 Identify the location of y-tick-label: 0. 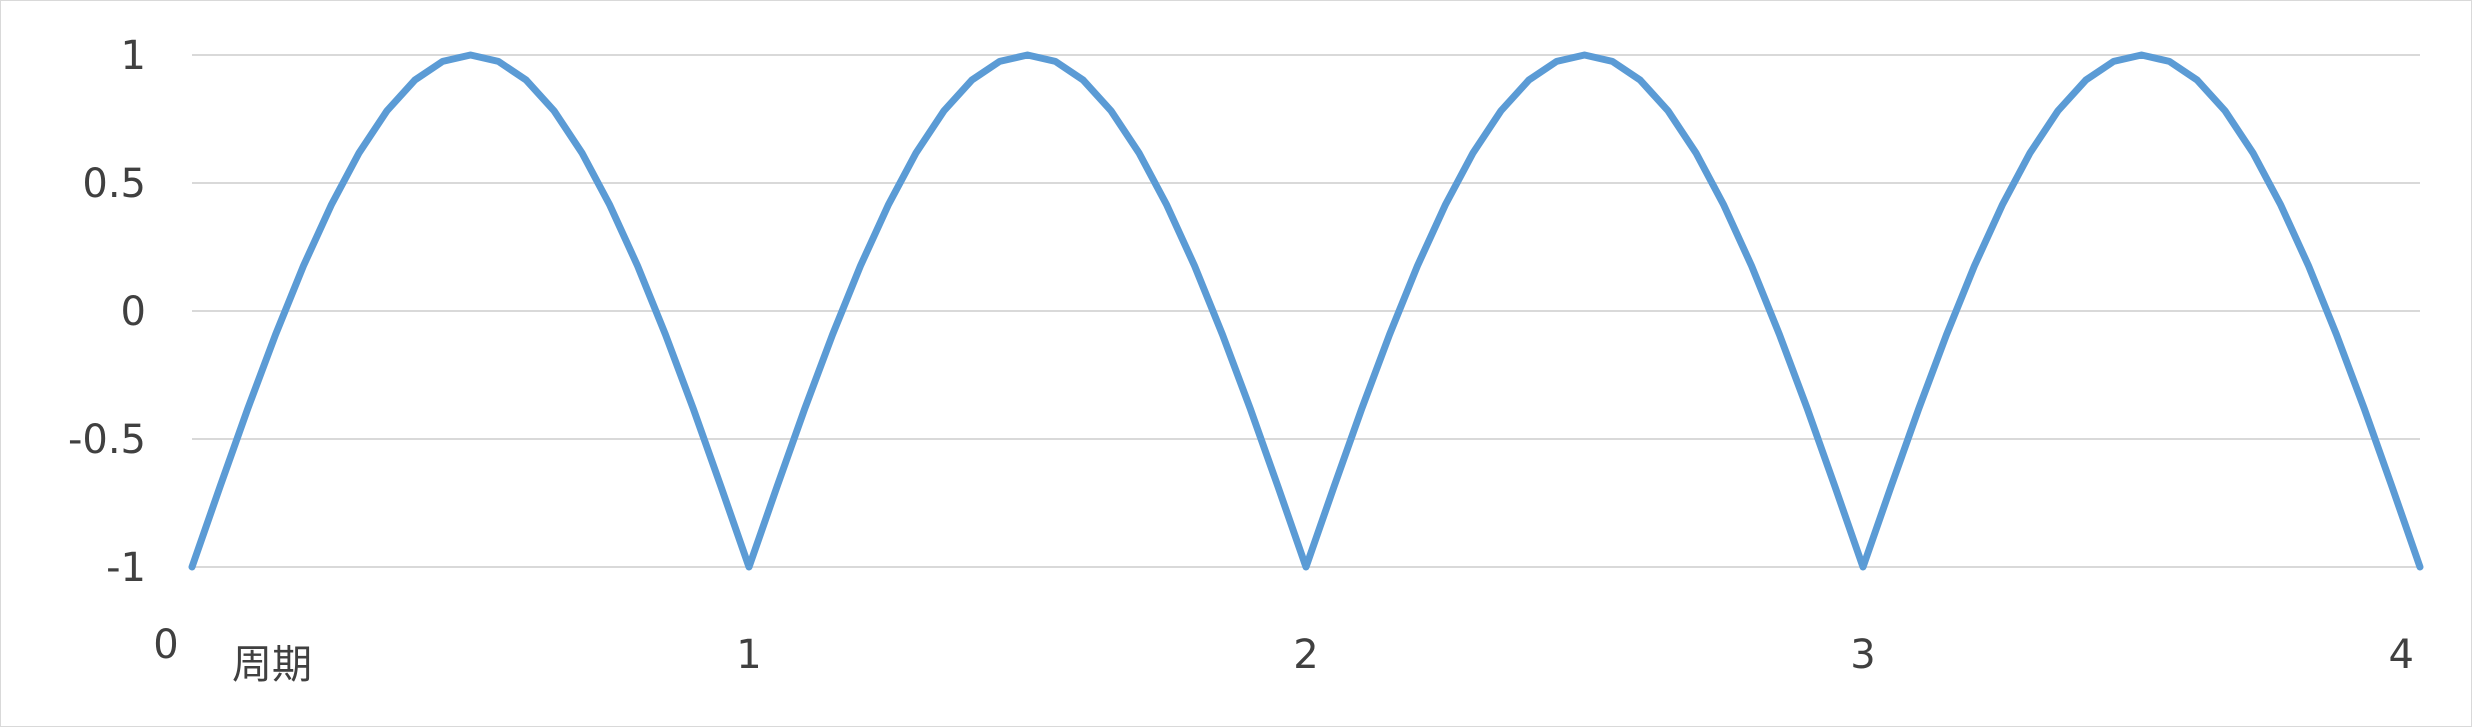
(133, 312).